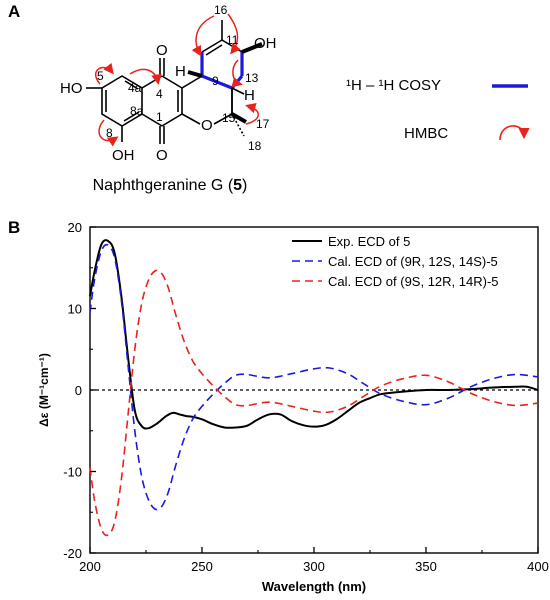 The width and height of the screenshot is (550, 600). I want to click on x-tick-label: 300, so click(314, 566).